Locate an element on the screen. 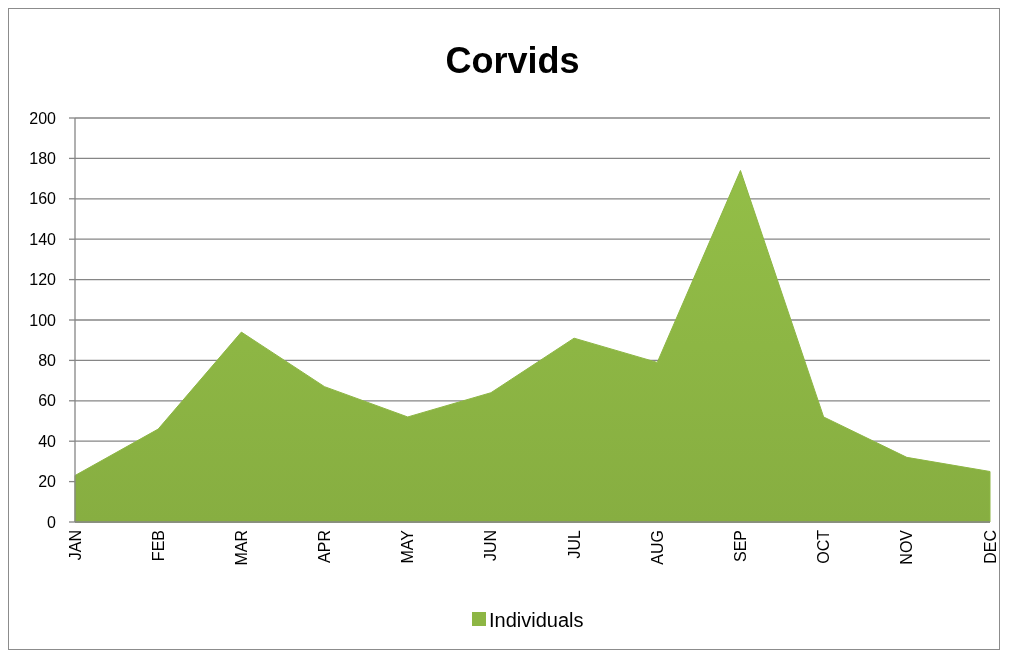  y-tick-label: 100 is located at coordinates (43, 320).